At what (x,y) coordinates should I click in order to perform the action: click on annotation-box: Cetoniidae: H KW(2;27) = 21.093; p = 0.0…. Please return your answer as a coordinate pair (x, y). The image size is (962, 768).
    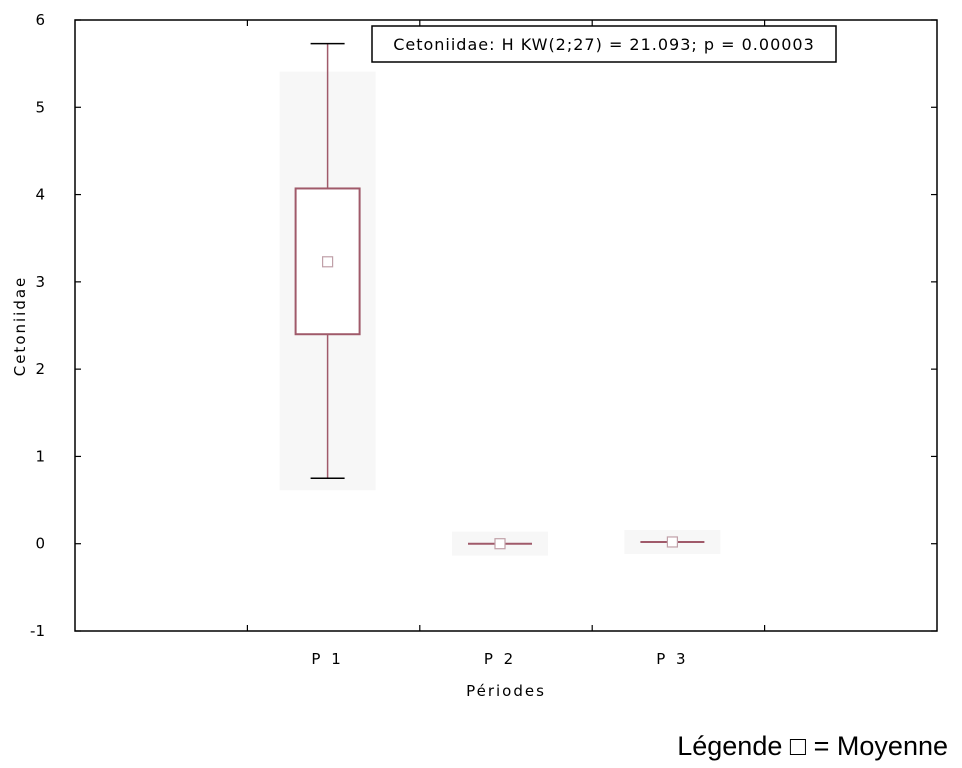
    Looking at the image, I should click on (604, 44).